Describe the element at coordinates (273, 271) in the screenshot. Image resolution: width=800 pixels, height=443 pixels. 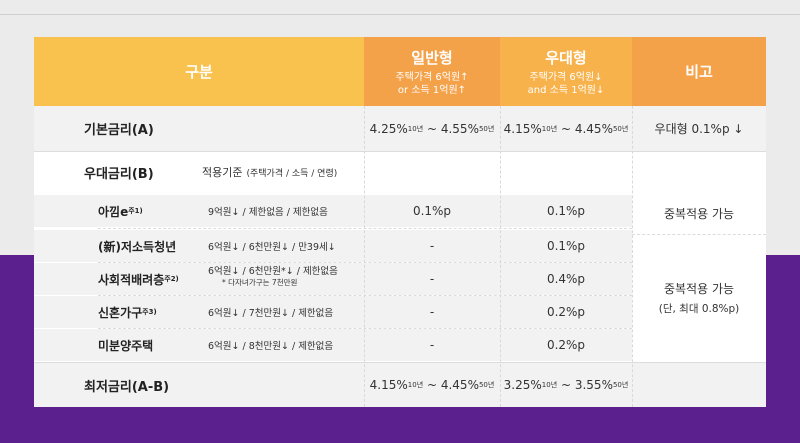
I see `sub-row-criteria-text-2: 6억원↓ / 6천만원*↓ / 제한없음` at that location.